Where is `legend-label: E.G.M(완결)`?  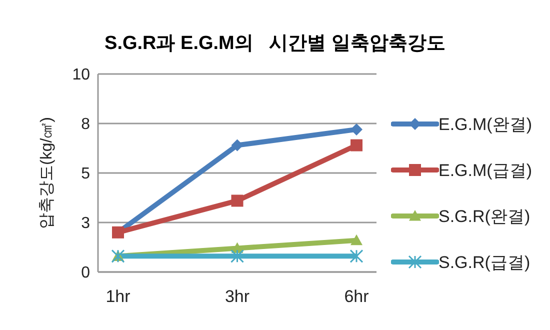
legend-label: E.G.M(완결) is located at coordinates (485, 125).